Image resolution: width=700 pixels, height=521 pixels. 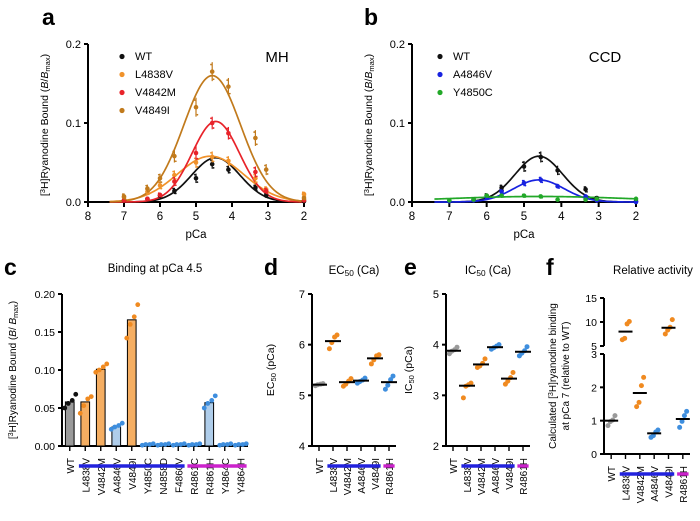 What do you see at coordinates (410, 267) in the screenshot?
I see `panel-e-letter: e` at bounding box center [410, 267].